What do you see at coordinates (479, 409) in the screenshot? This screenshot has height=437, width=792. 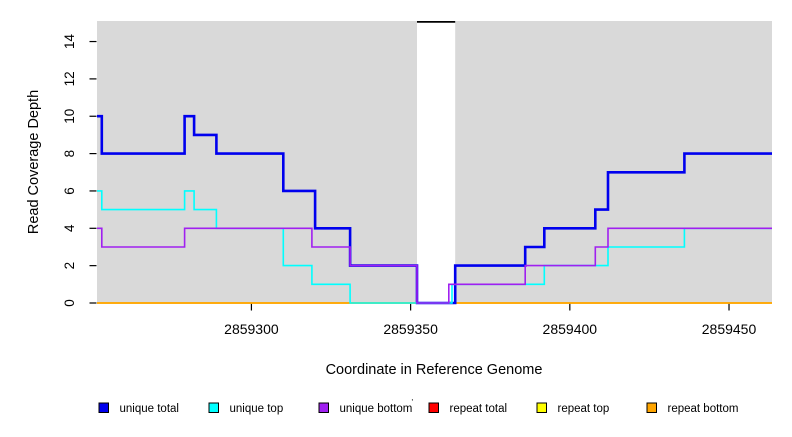 I see `legend-label-repeat-total: repeat total` at bounding box center [479, 409].